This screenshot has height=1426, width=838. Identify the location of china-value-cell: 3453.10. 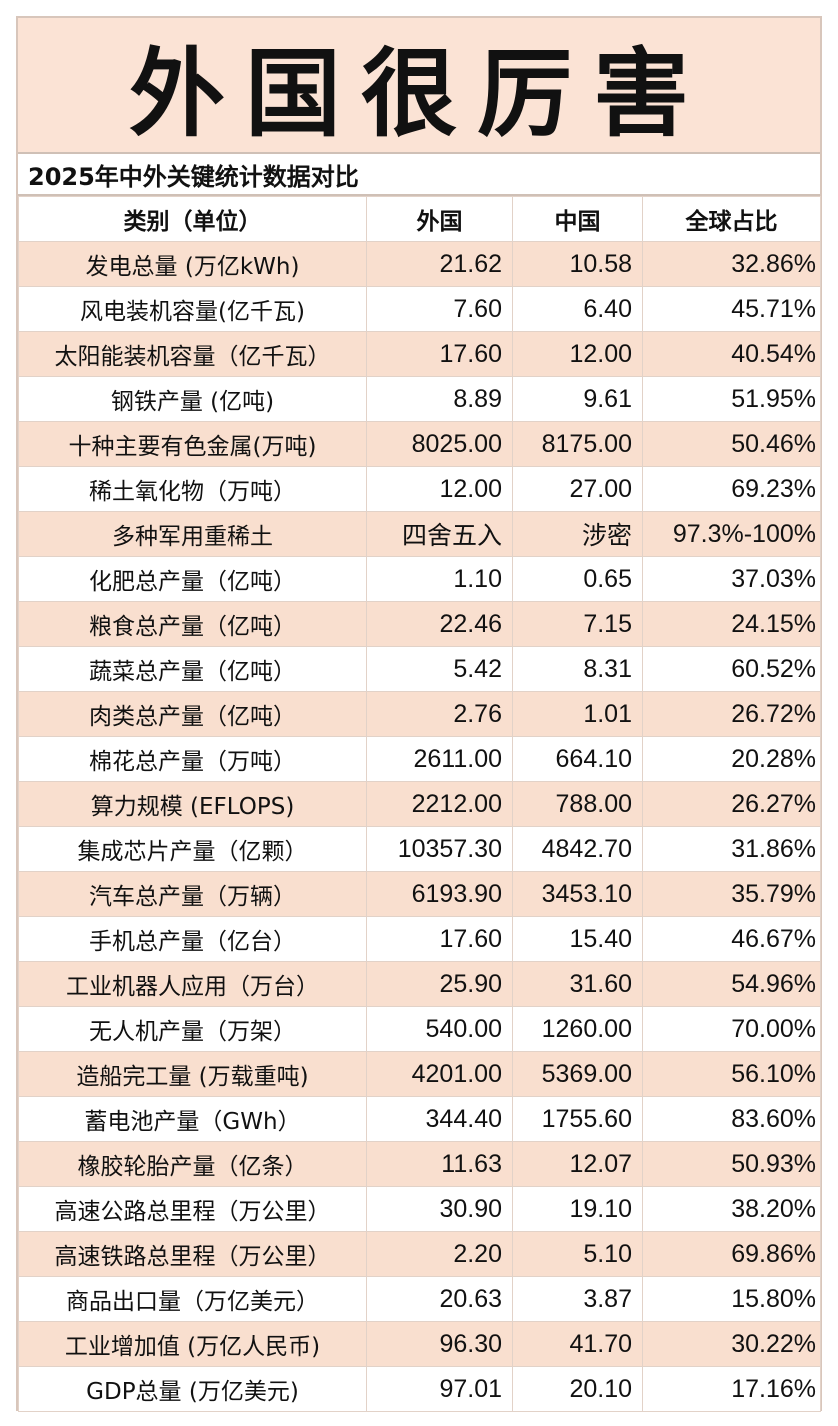
(577, 894).